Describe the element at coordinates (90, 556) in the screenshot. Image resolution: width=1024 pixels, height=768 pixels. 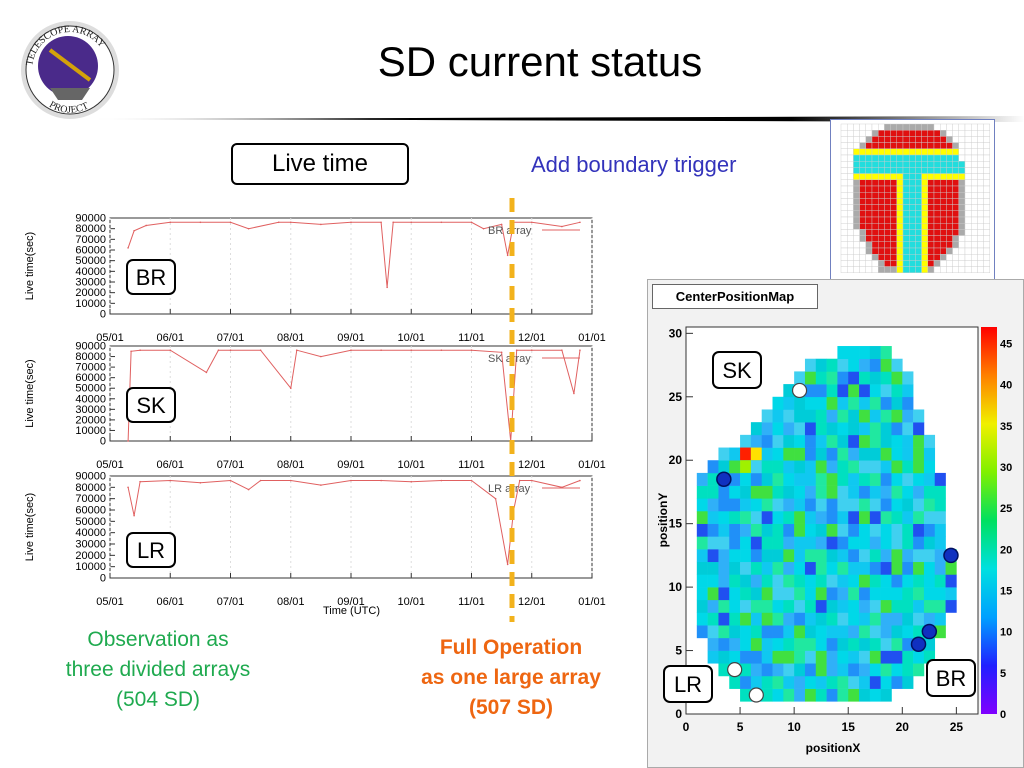
I see `y-tick-label: 20000` at that location.